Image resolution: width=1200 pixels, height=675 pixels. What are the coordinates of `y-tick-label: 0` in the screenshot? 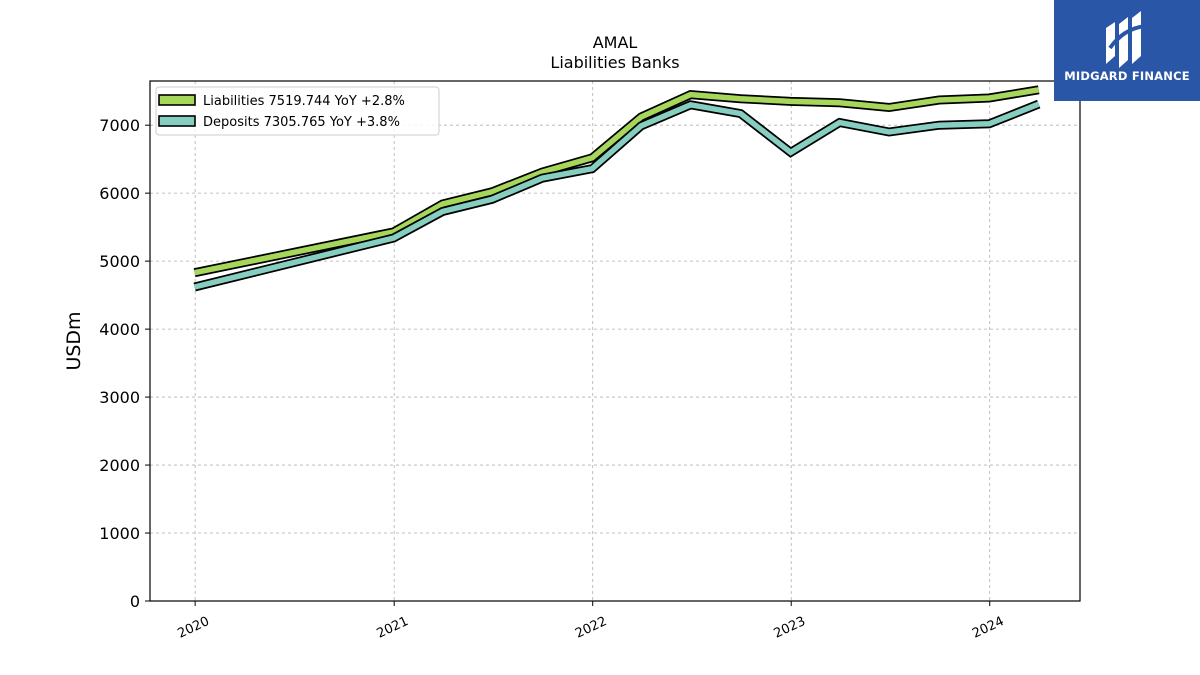 It's located at (135, 601).